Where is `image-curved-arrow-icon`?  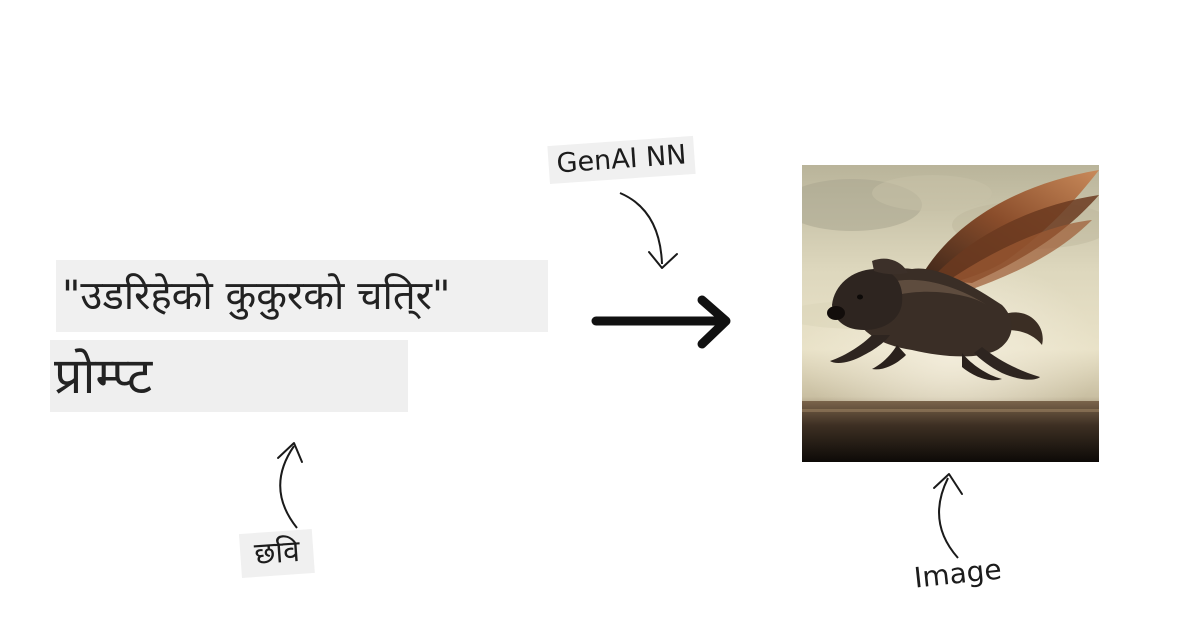 image-curved-arrow-icon is located at coordinates (948, 516).